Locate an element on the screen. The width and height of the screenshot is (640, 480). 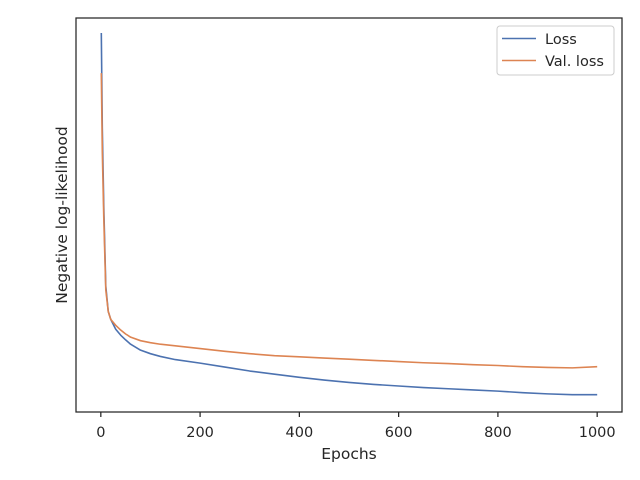
x-axis-label: Epochs is located at coordinates (349, 454).